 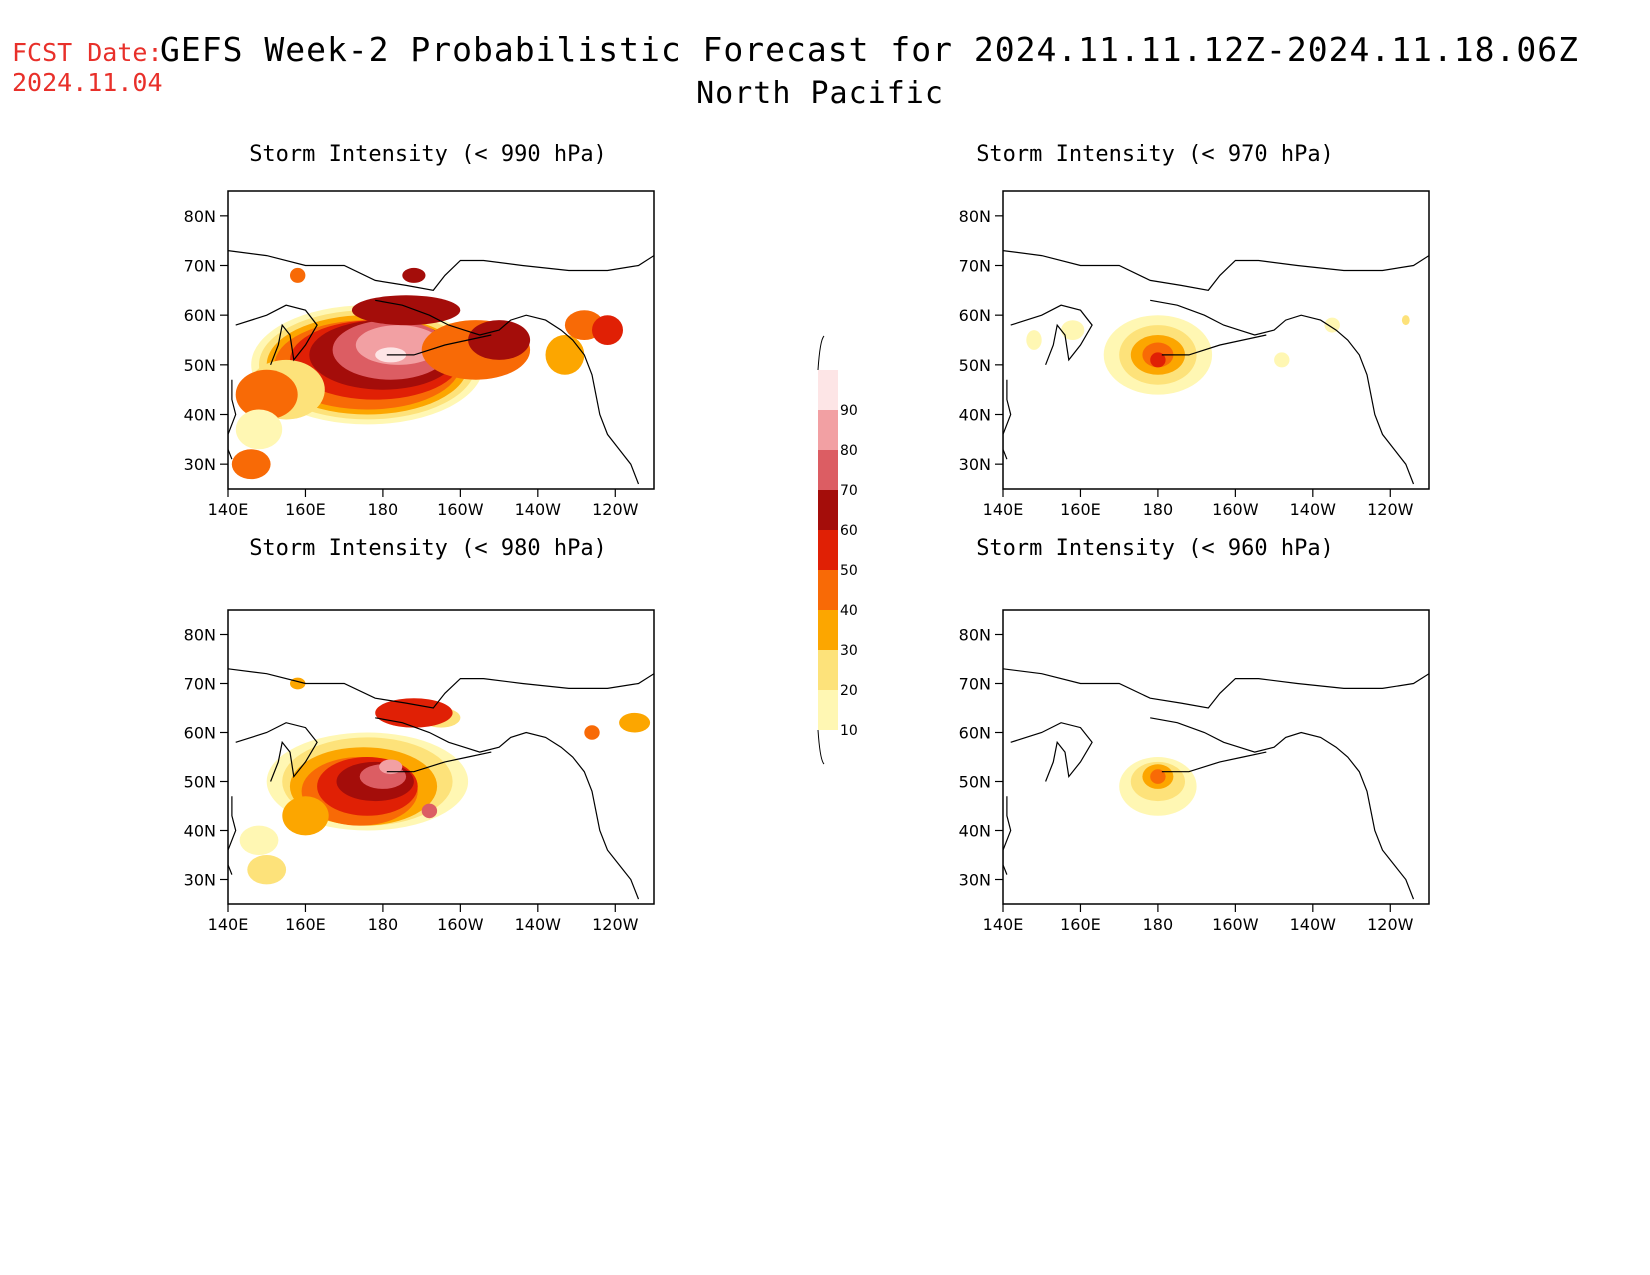 I want to click on colorbar-label: 90, so click(x=849, y=411).